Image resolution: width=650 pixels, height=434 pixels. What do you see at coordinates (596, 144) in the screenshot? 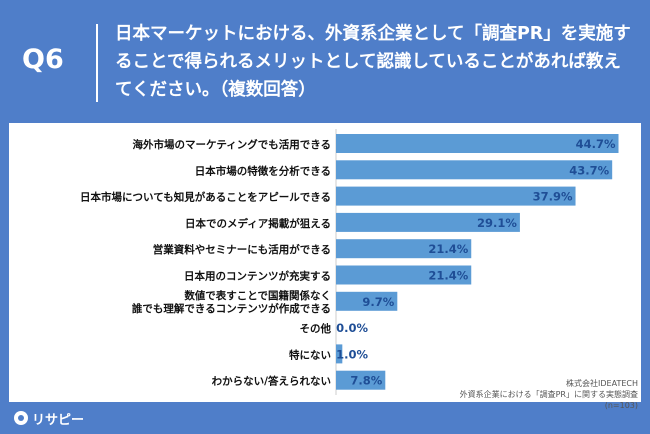
I see `value-label: 44.7%` at bounding box center [596, 144].